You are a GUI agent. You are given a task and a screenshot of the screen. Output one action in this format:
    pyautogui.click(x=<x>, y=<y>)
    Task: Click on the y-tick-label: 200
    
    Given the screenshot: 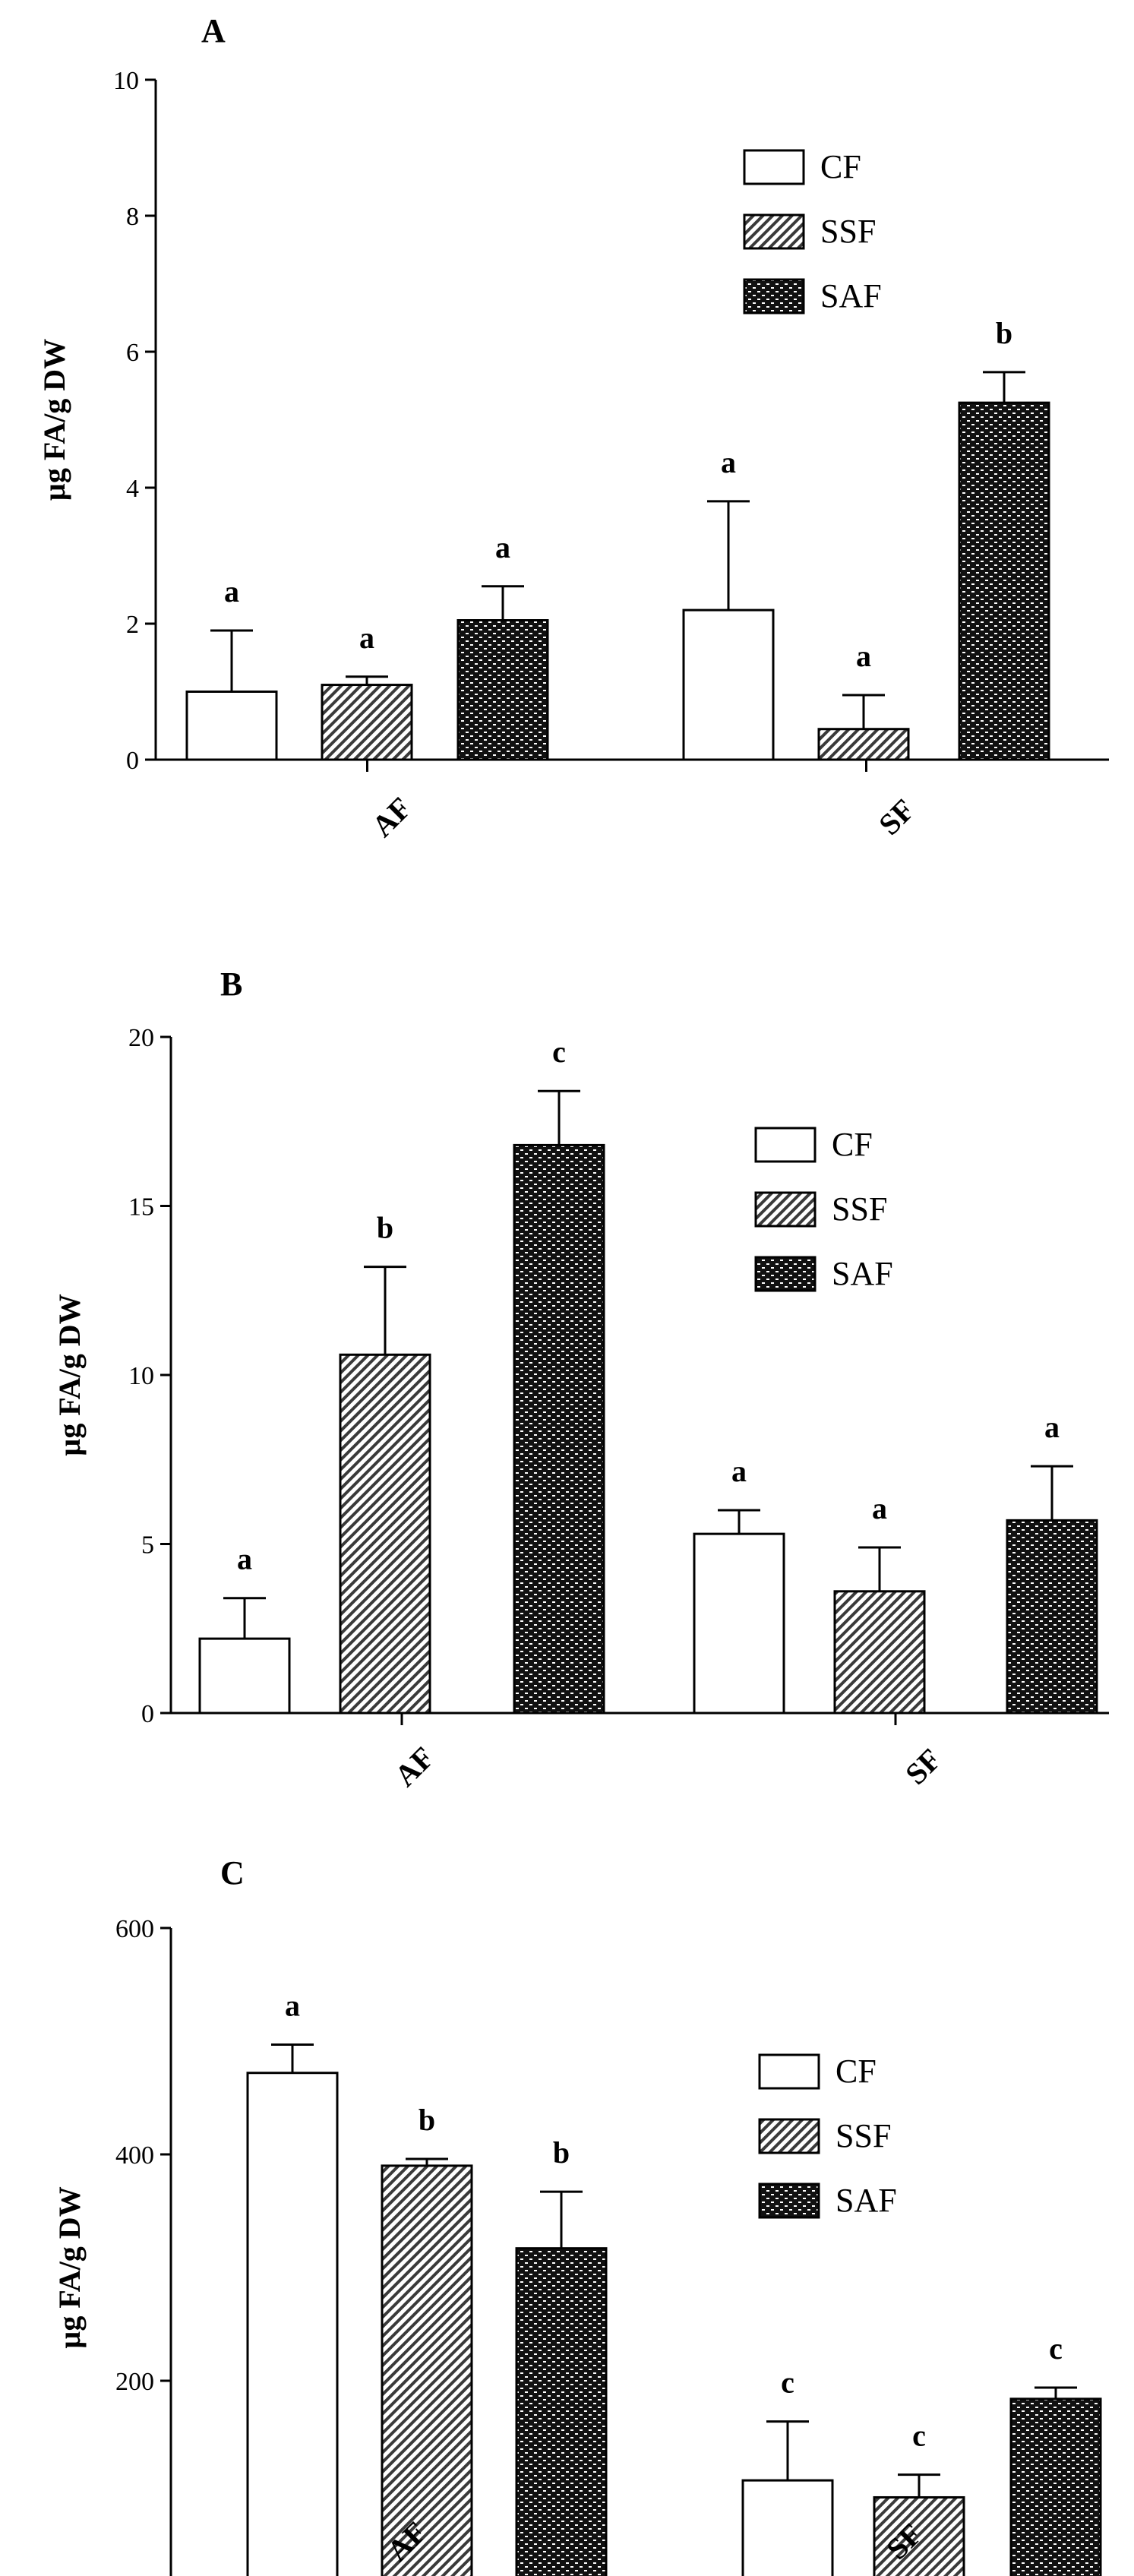 What is the action you would take?
    pyautogui.click(x=134, y=2382)
    